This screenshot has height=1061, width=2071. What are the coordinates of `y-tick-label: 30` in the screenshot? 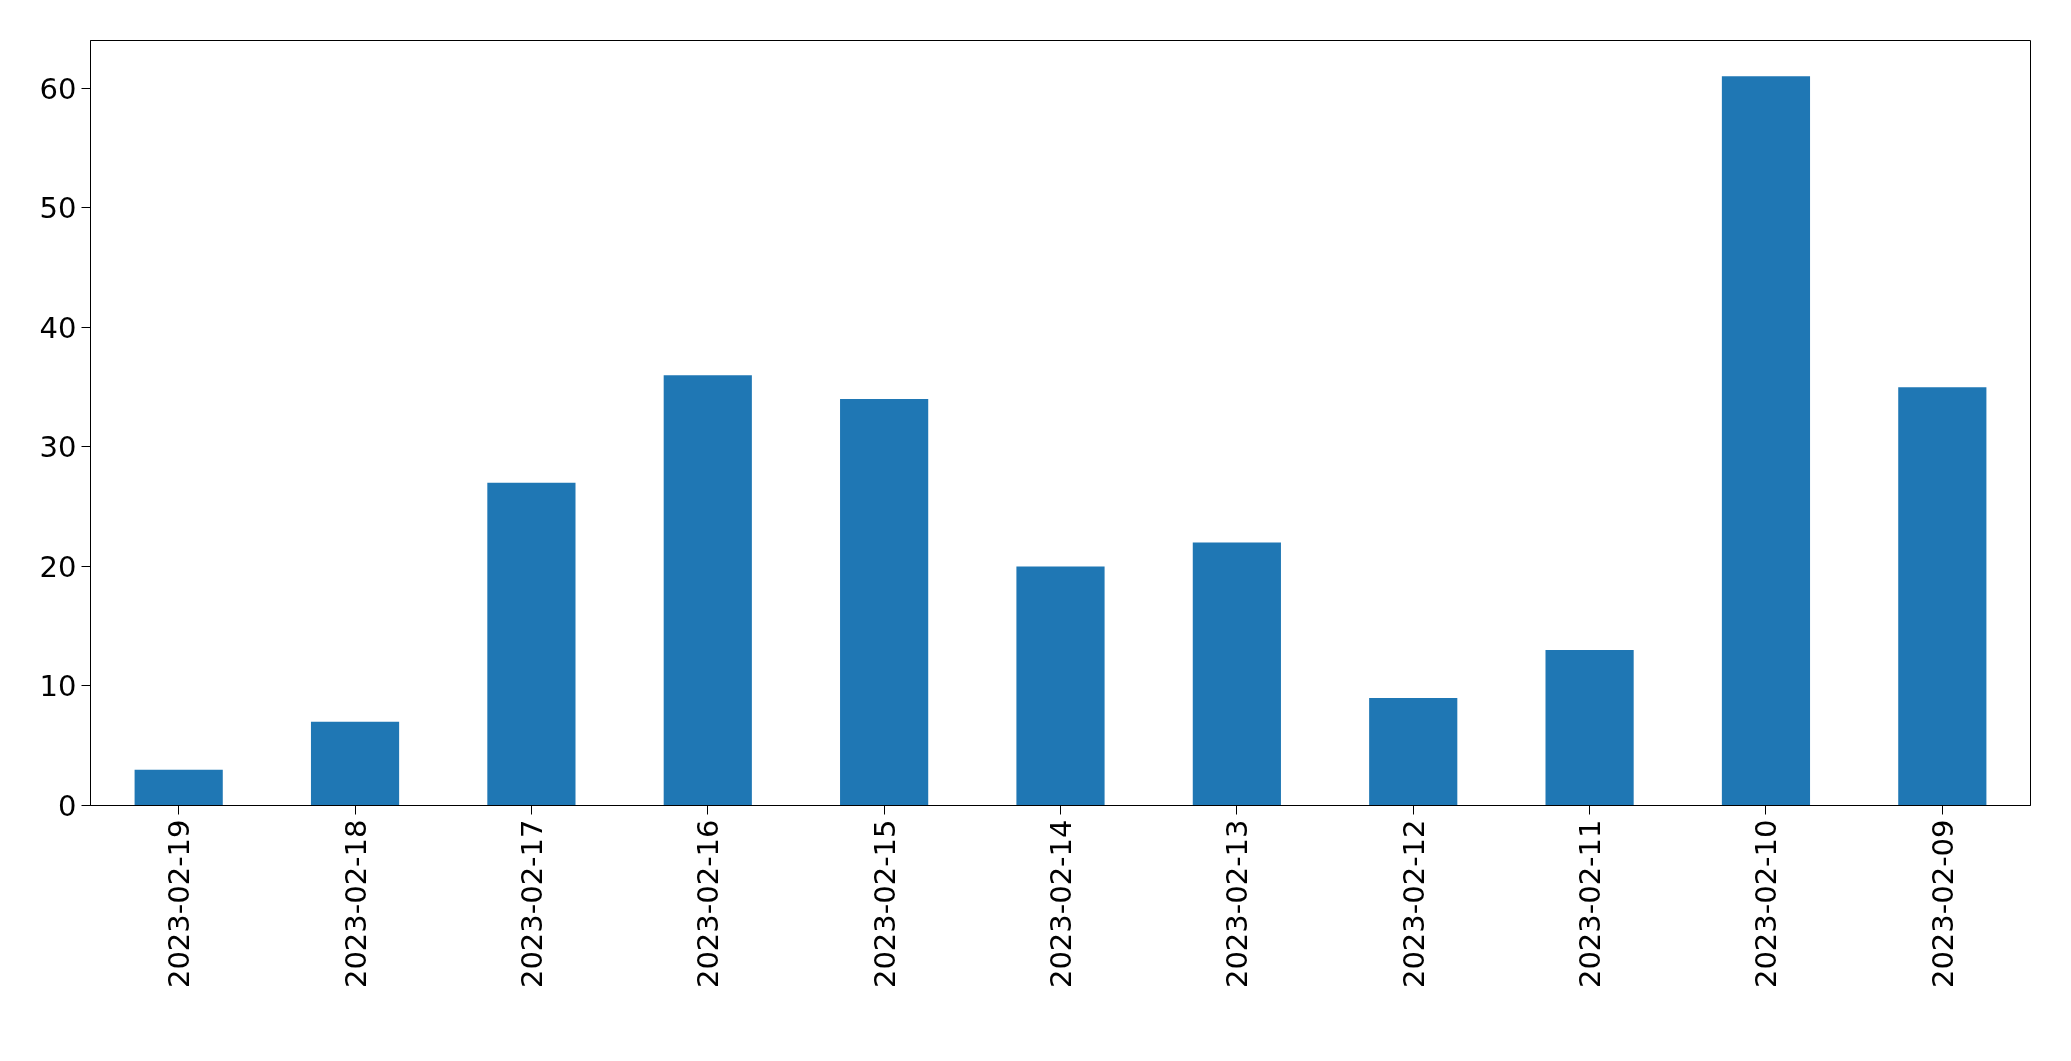 It's located at (58, 447).